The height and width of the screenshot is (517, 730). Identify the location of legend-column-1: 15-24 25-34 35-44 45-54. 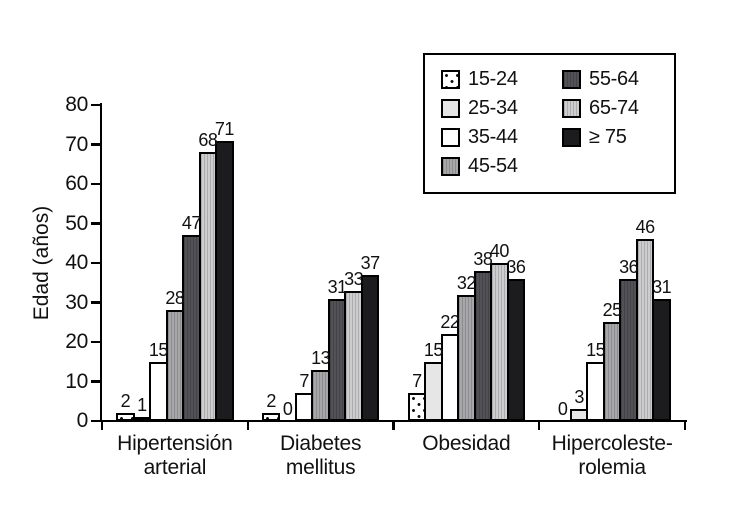
(479, 122).